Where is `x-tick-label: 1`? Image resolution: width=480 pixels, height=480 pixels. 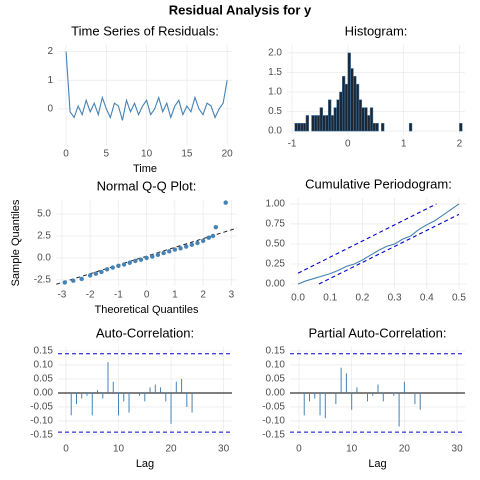
x-tick-label: 1 is located at coordinates (175, 295).